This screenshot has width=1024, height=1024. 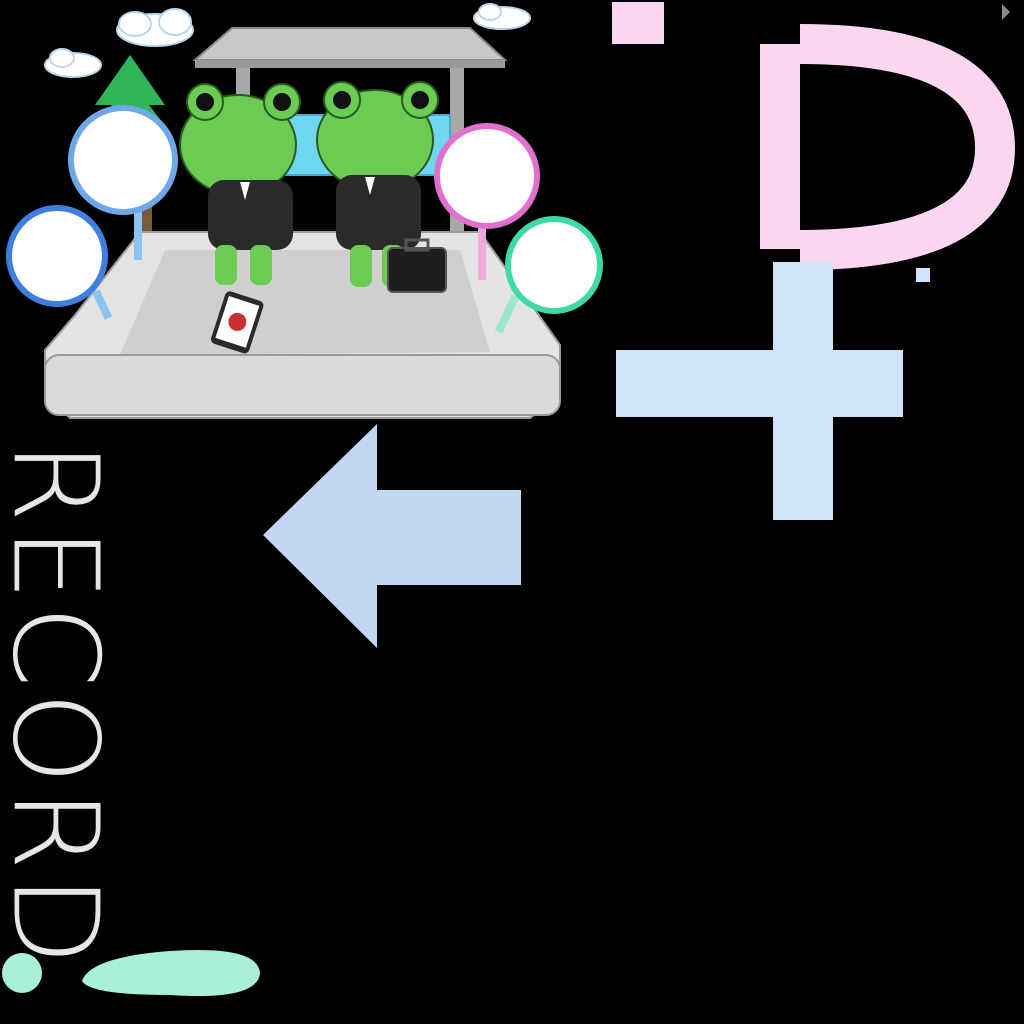 I want to click on record-title: RECORD, so click(x=62, y=705).